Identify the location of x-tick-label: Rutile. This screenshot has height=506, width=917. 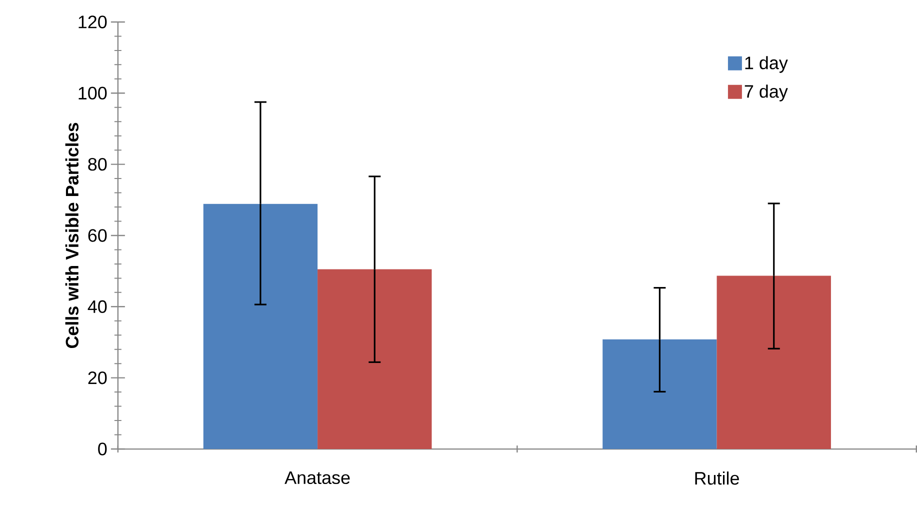
(717, 478).